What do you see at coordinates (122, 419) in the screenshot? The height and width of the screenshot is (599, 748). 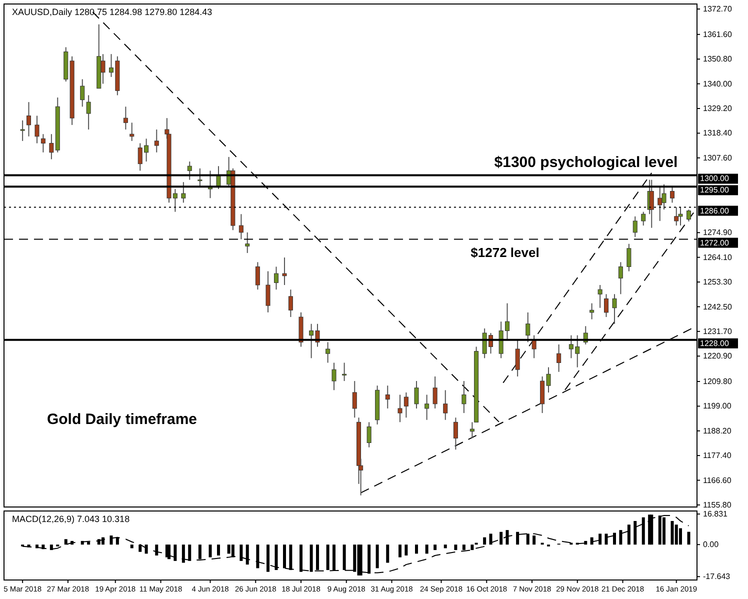 I see `annotation: Gold Daily timeframe` at bounding box center [122, 419].